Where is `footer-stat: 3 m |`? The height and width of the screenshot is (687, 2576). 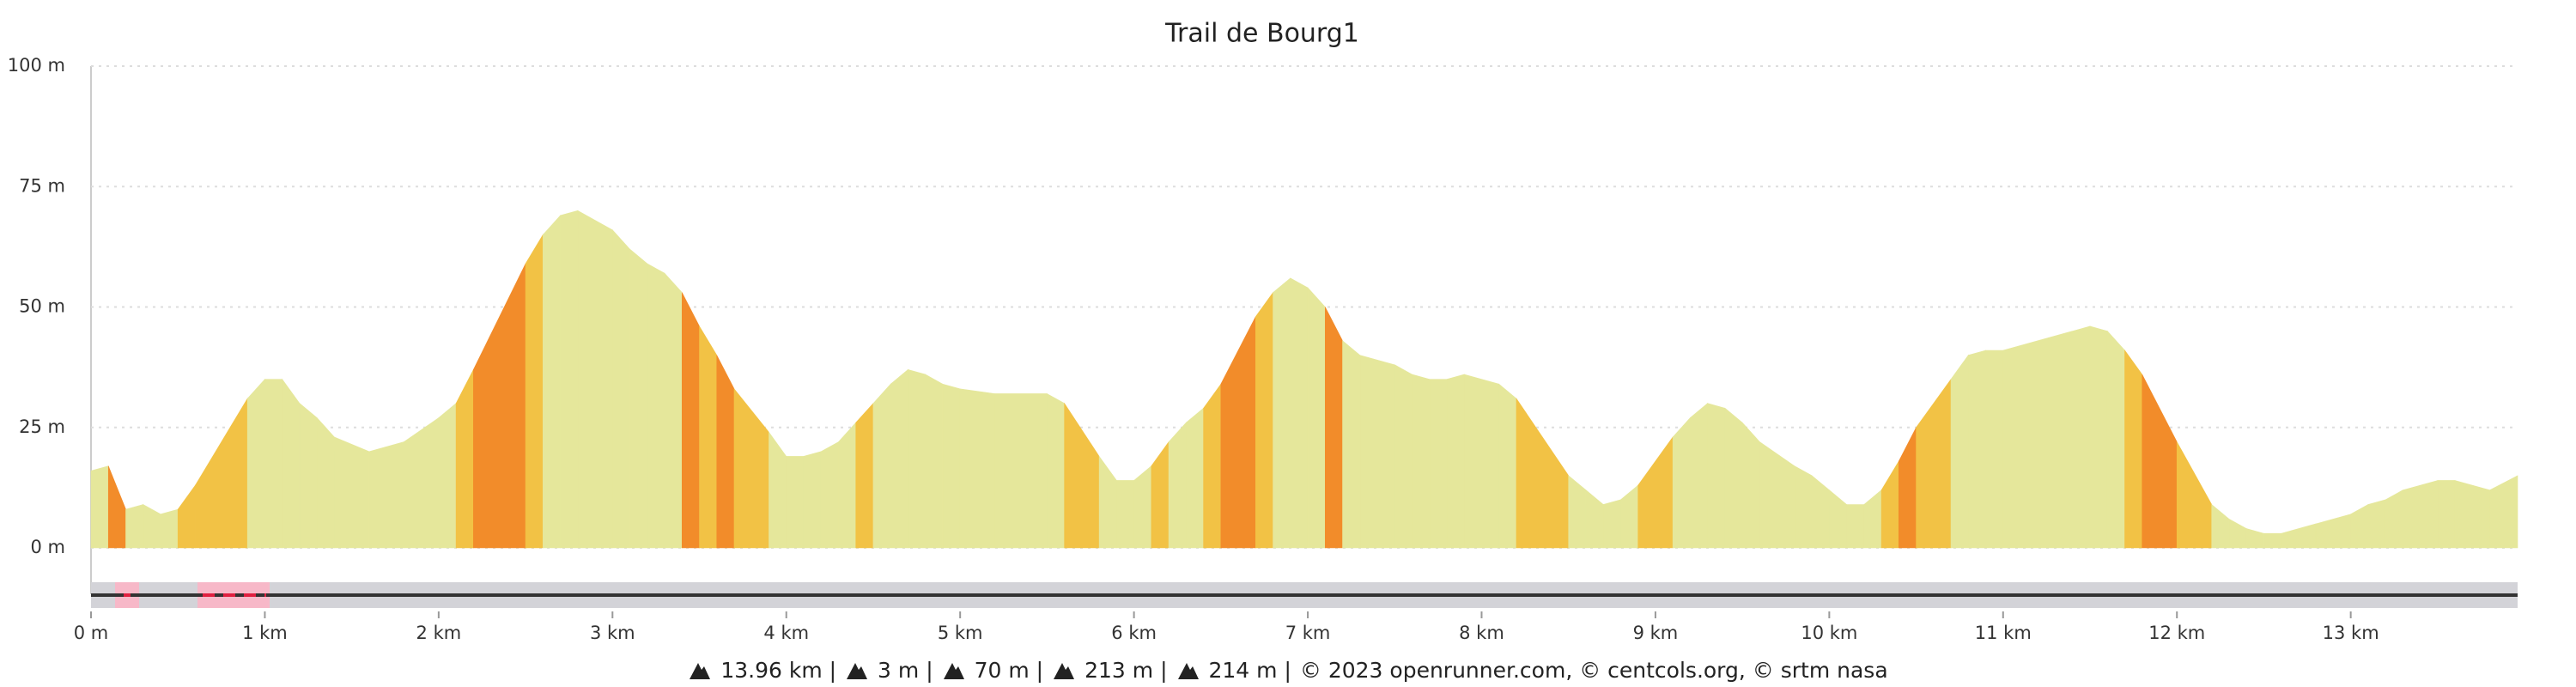
footer-stat: 3 m | is located at coordinates (906, 670).